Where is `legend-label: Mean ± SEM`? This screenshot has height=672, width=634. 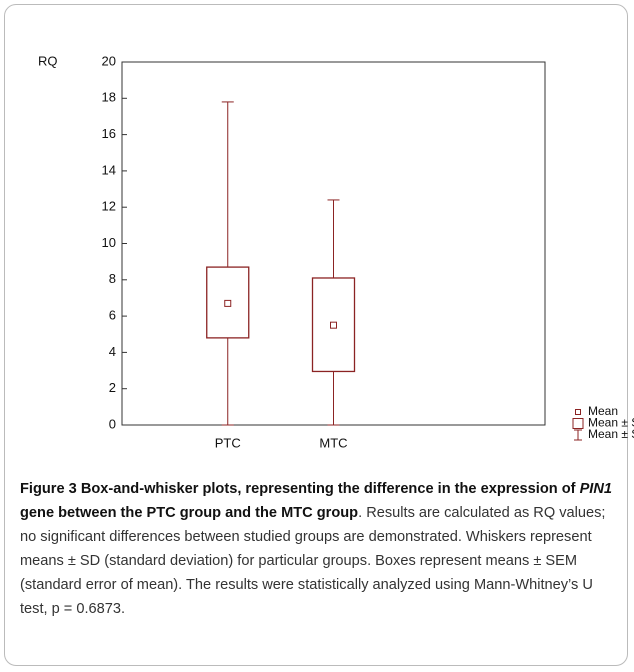 legend-label: Mean ± SEM is located at coordinates (611, 423).